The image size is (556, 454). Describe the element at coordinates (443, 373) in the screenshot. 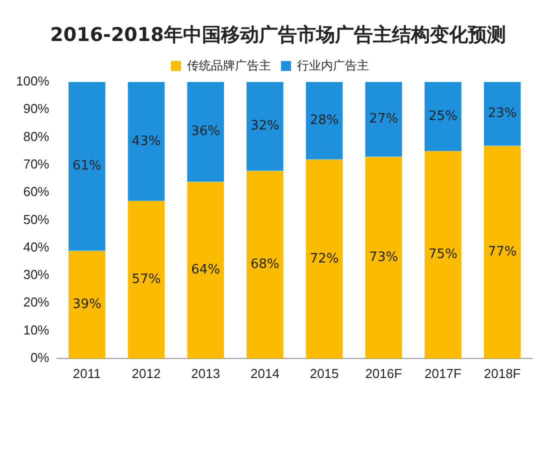

I see `x-tick-label: 2017F` at that location.